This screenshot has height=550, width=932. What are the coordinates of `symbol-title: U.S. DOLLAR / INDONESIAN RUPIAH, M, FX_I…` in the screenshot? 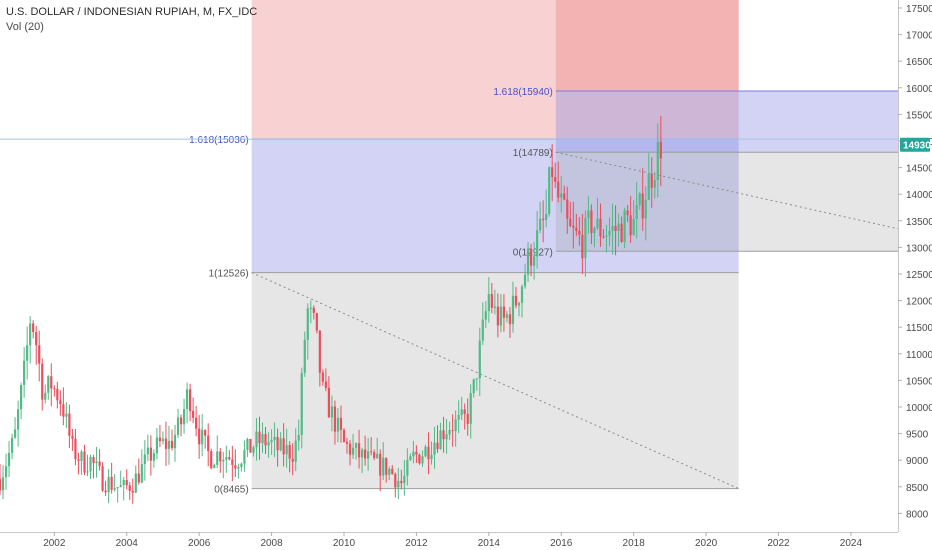 It's located at (132, 12).